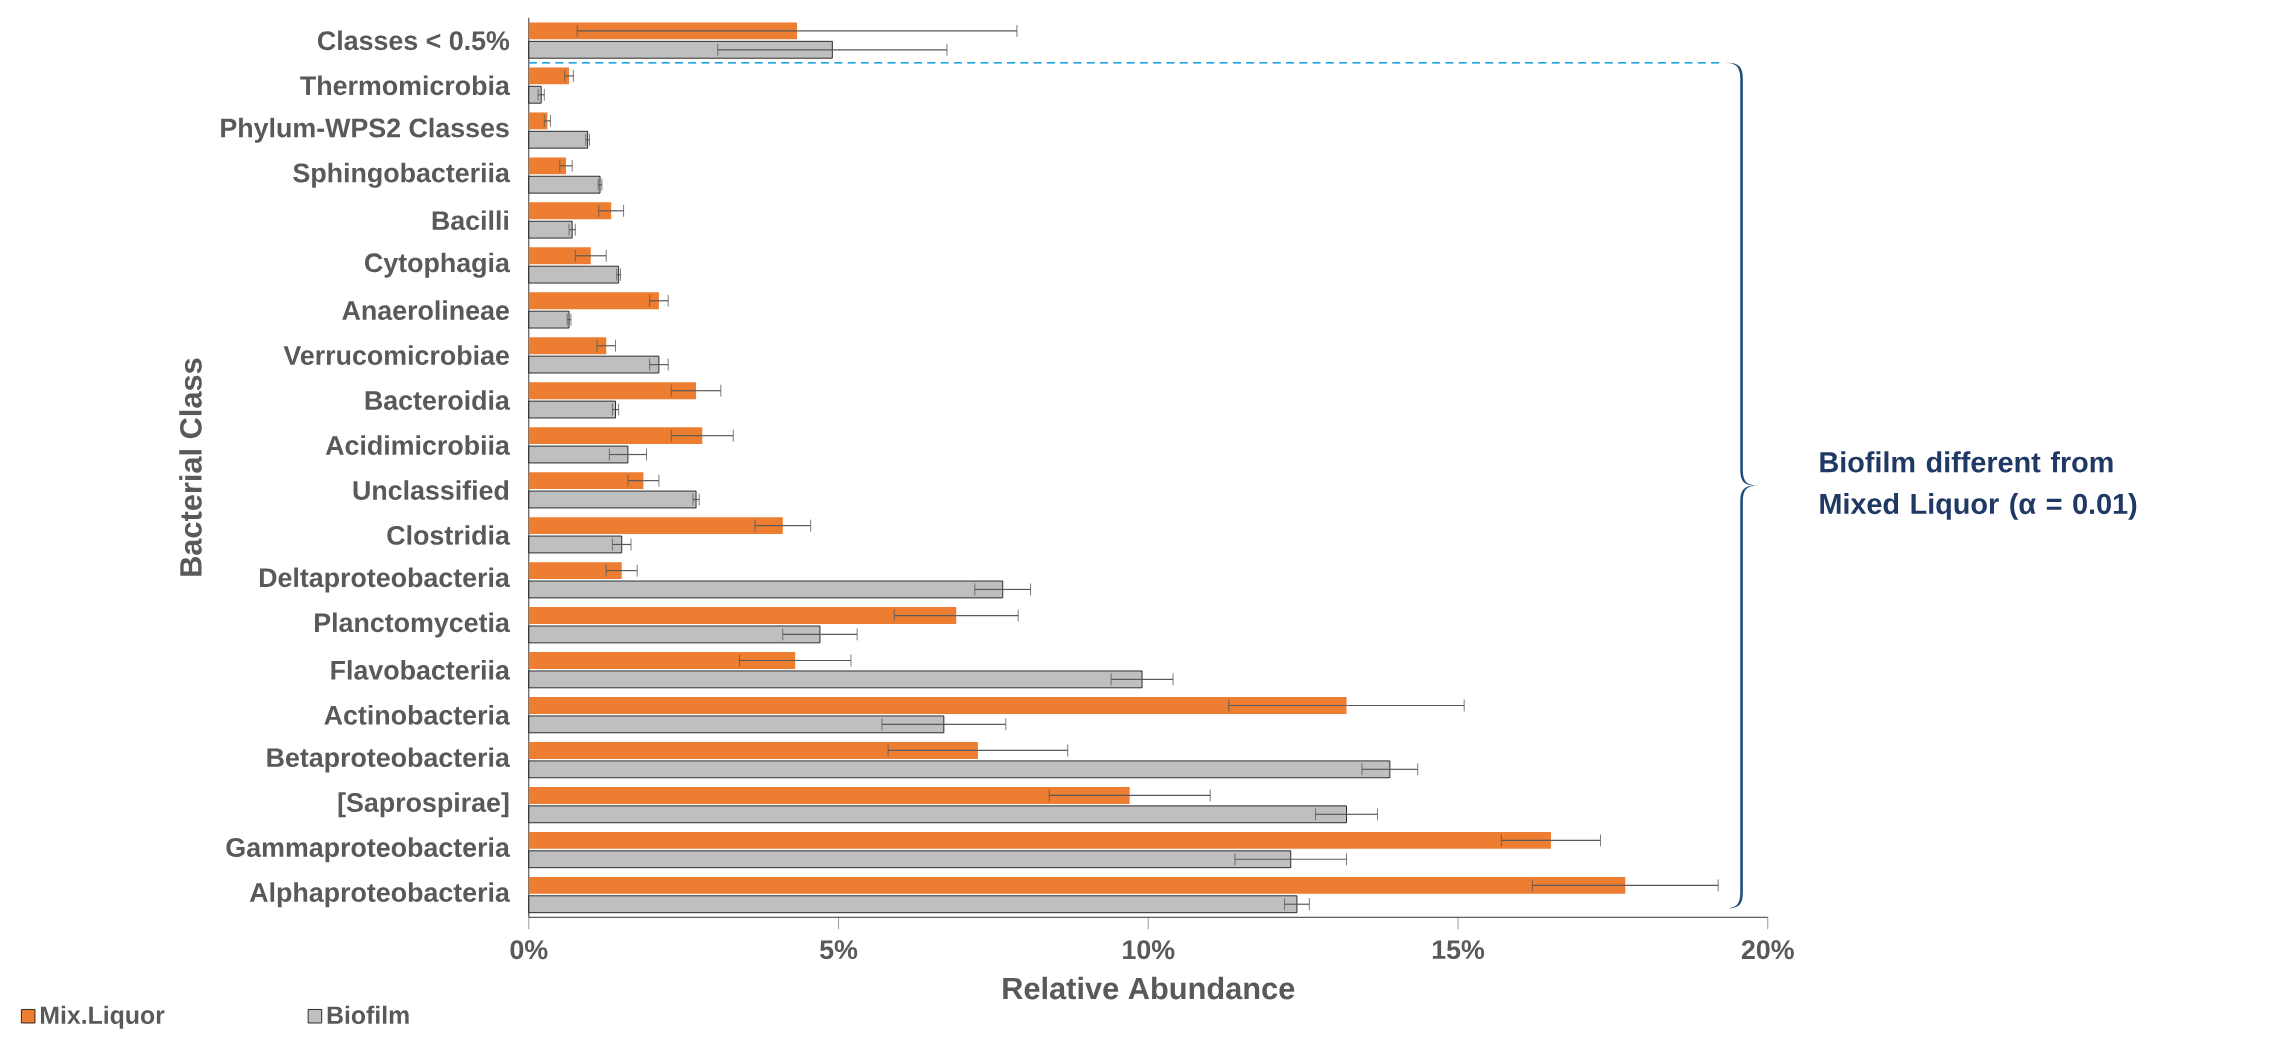  I want to click on y-tick-label: Acidimicrobiia, so click(418, 445).